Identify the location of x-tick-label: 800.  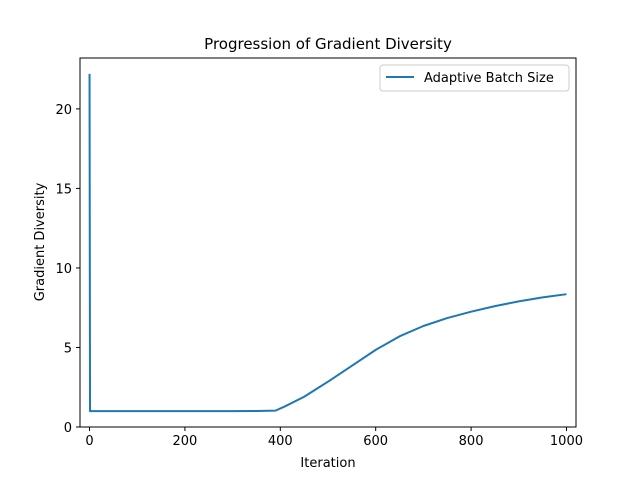
(471, 441).